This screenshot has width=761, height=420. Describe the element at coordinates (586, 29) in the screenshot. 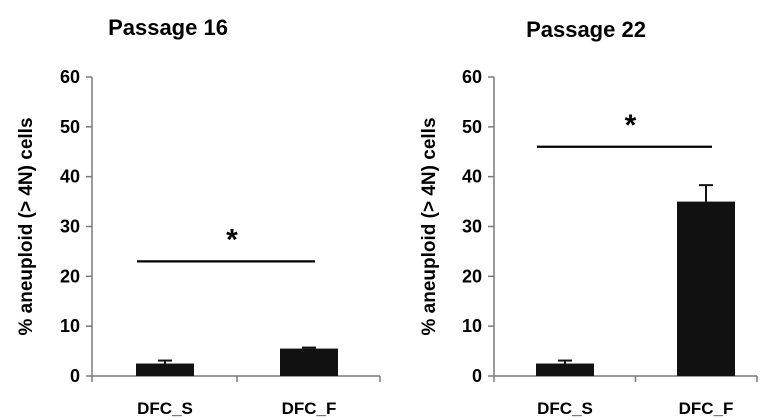

I see `chart-title: Passage 22` at that location.